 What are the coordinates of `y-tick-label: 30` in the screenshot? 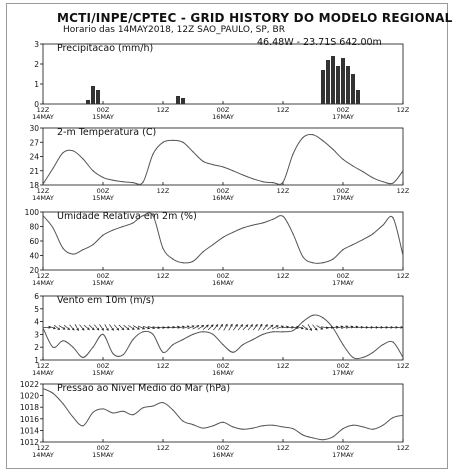 It's located at (34, 128).